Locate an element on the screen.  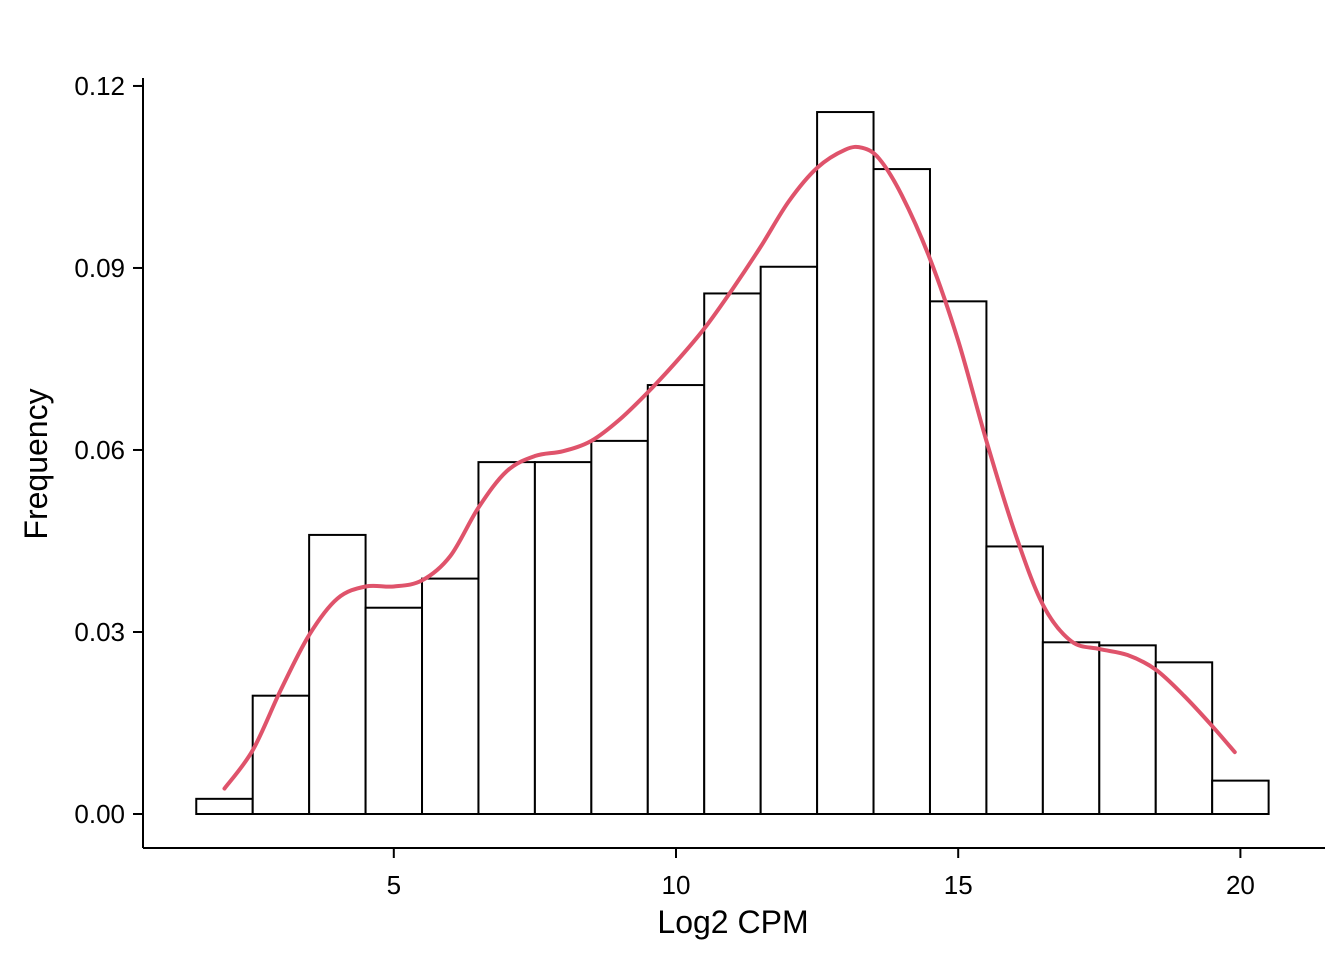
x-tick-label: 10 is located at coordinates (676, 885).